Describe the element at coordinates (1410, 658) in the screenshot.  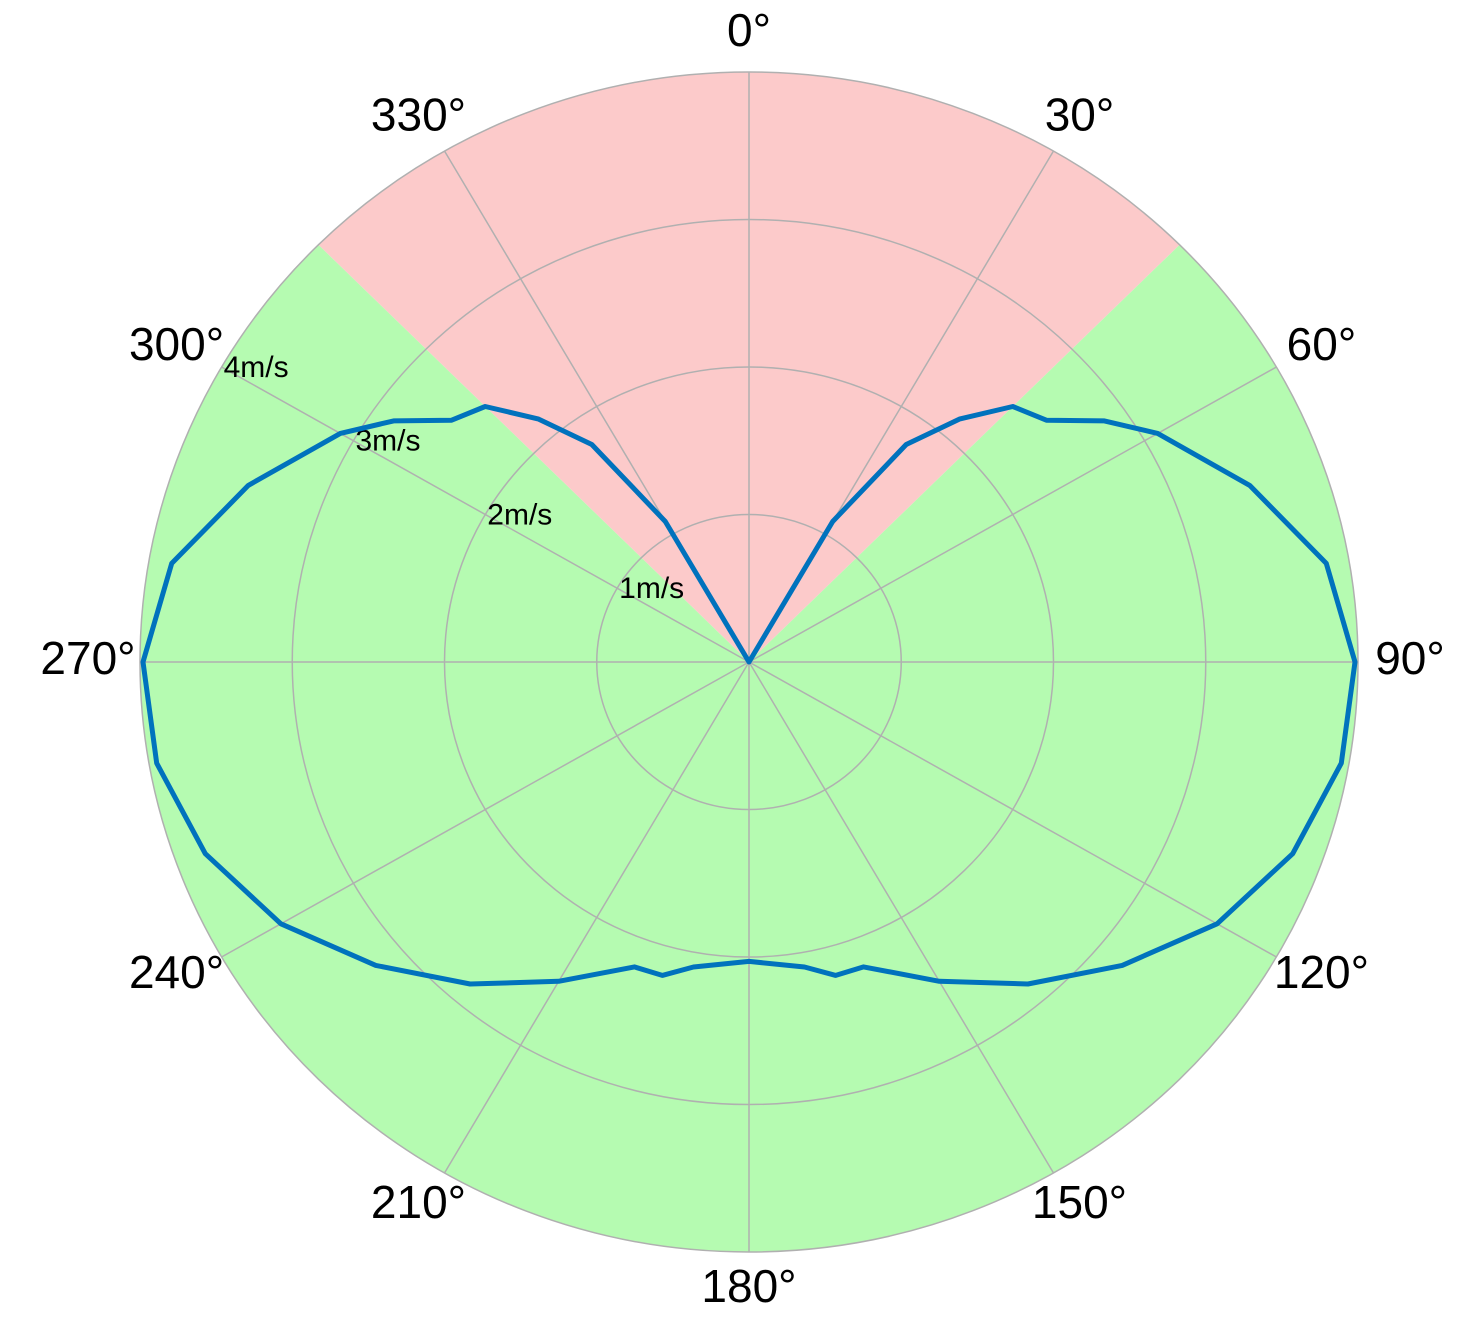
I see `theta-tick-label: 90°` at that location.